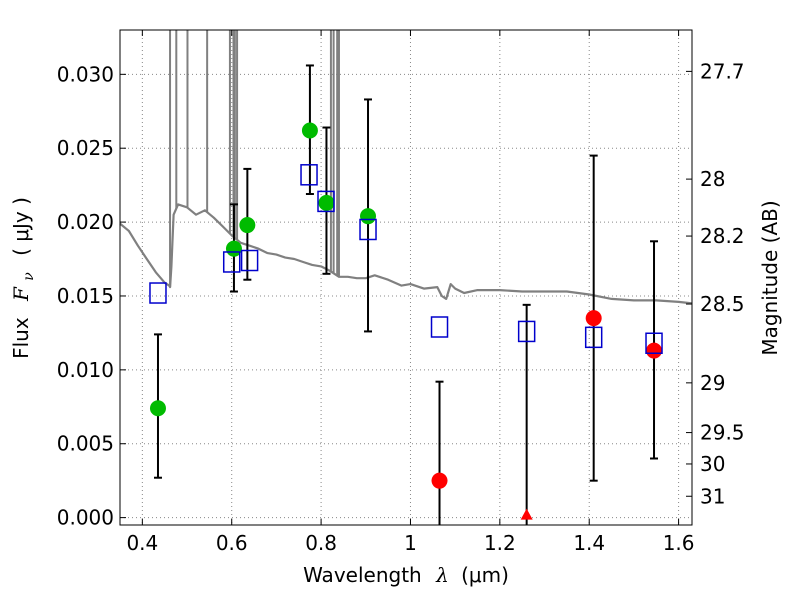 This screenshot has height=600, width=800. Describe the element at coordinates (722, 236) in the screenshot. I see `magnitude-tick-label: 28.2` at that location.